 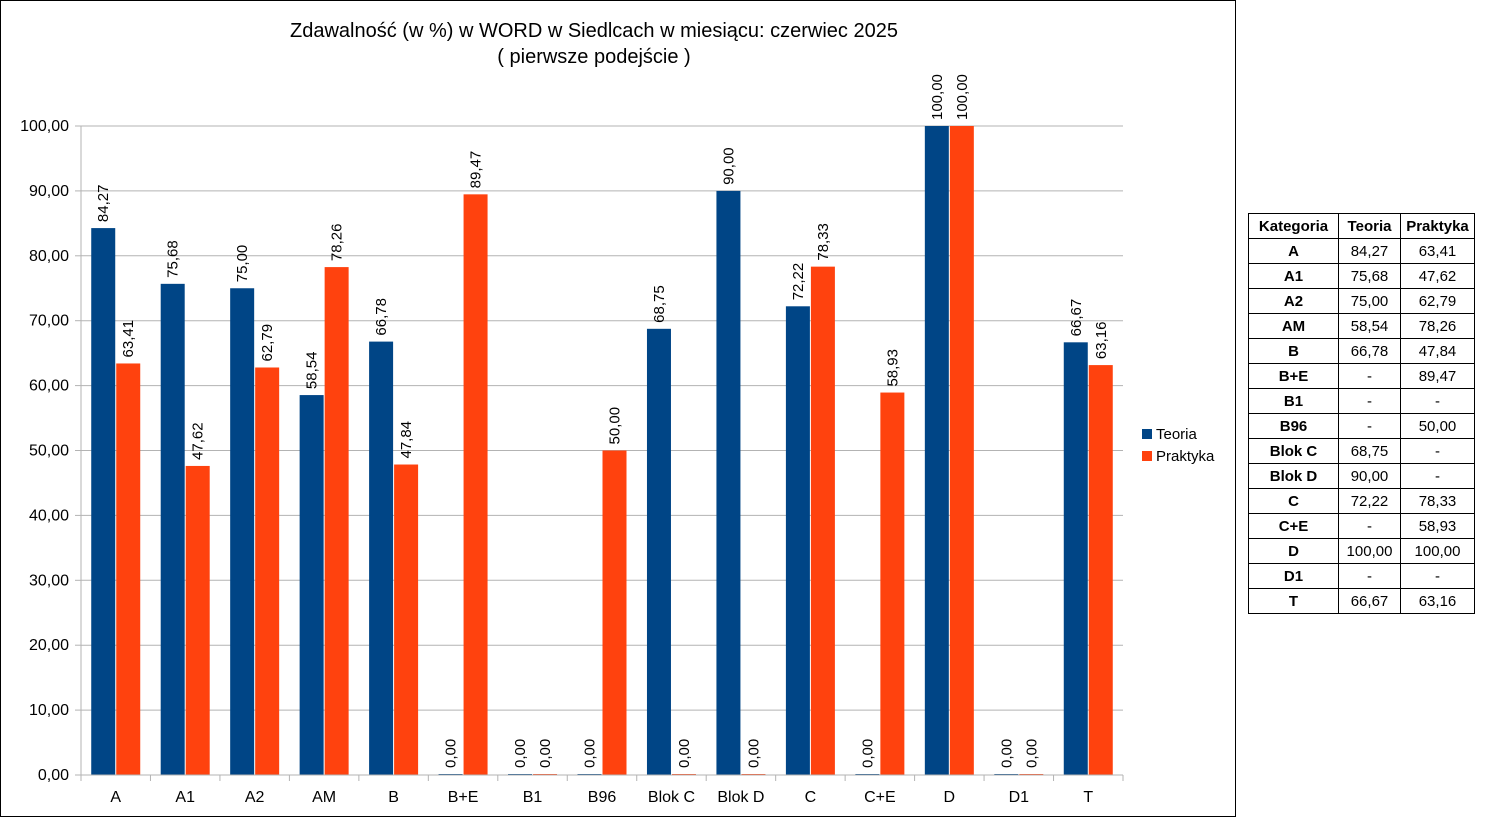 I want to click on table-row: AM 58,54 78,26, so click(x=1361, y=326).